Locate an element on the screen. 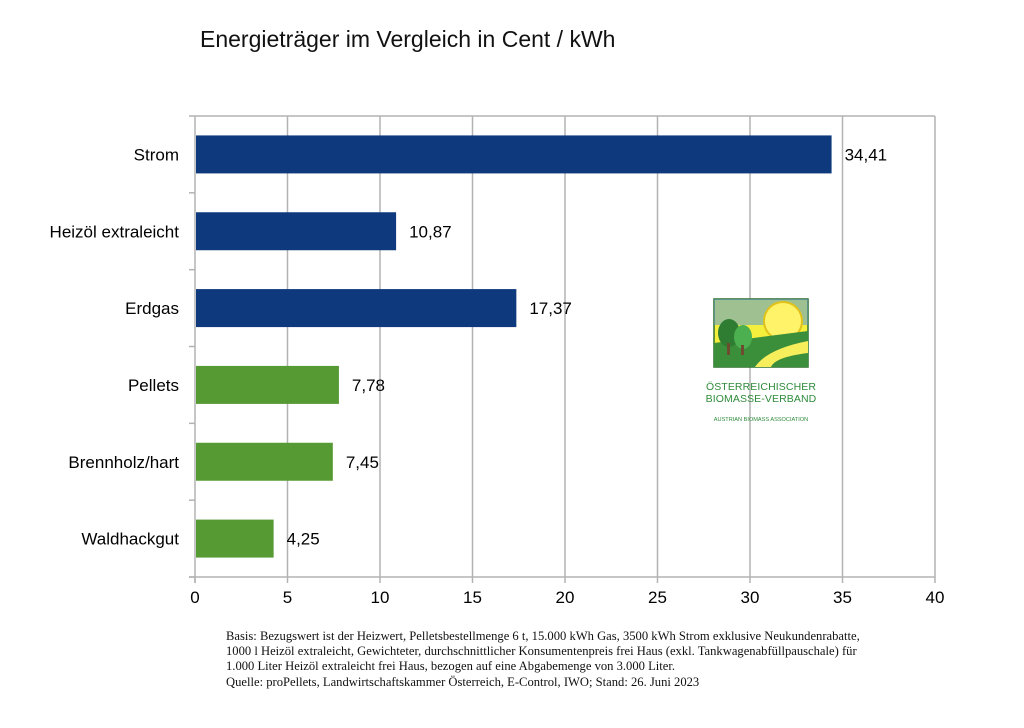 The height and width of the screenshot is (728, 1024). logo-line-1: Österreichischer is located at coordinates (761, 387).